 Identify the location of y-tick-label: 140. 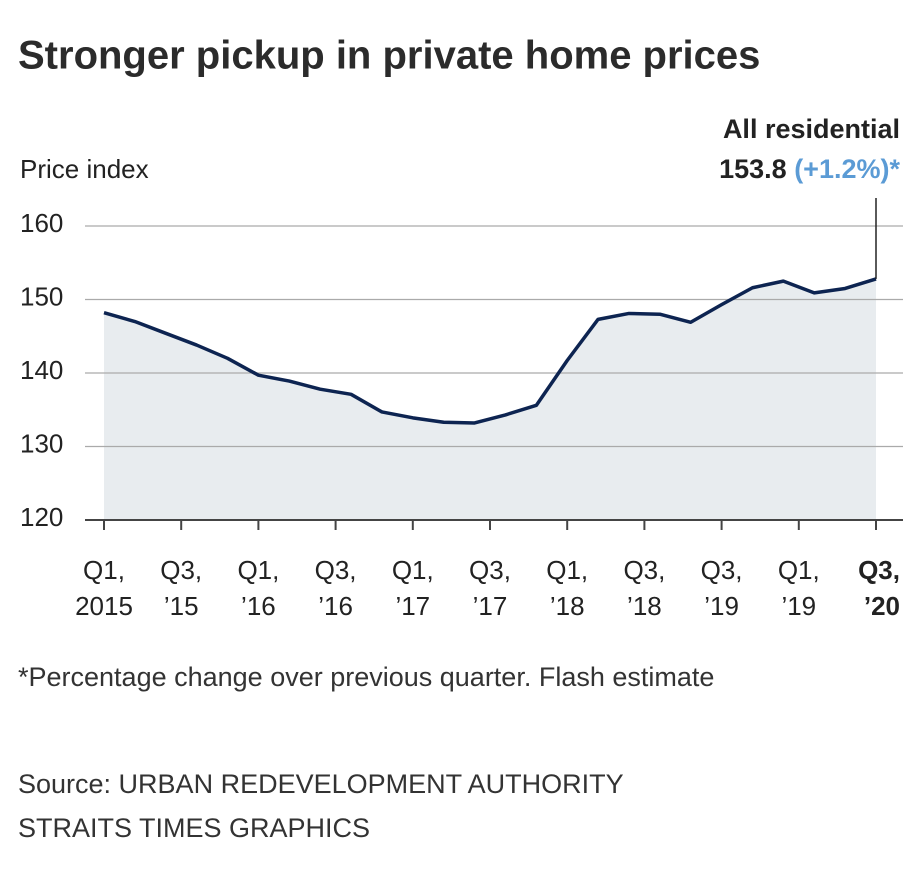
(41, 370).